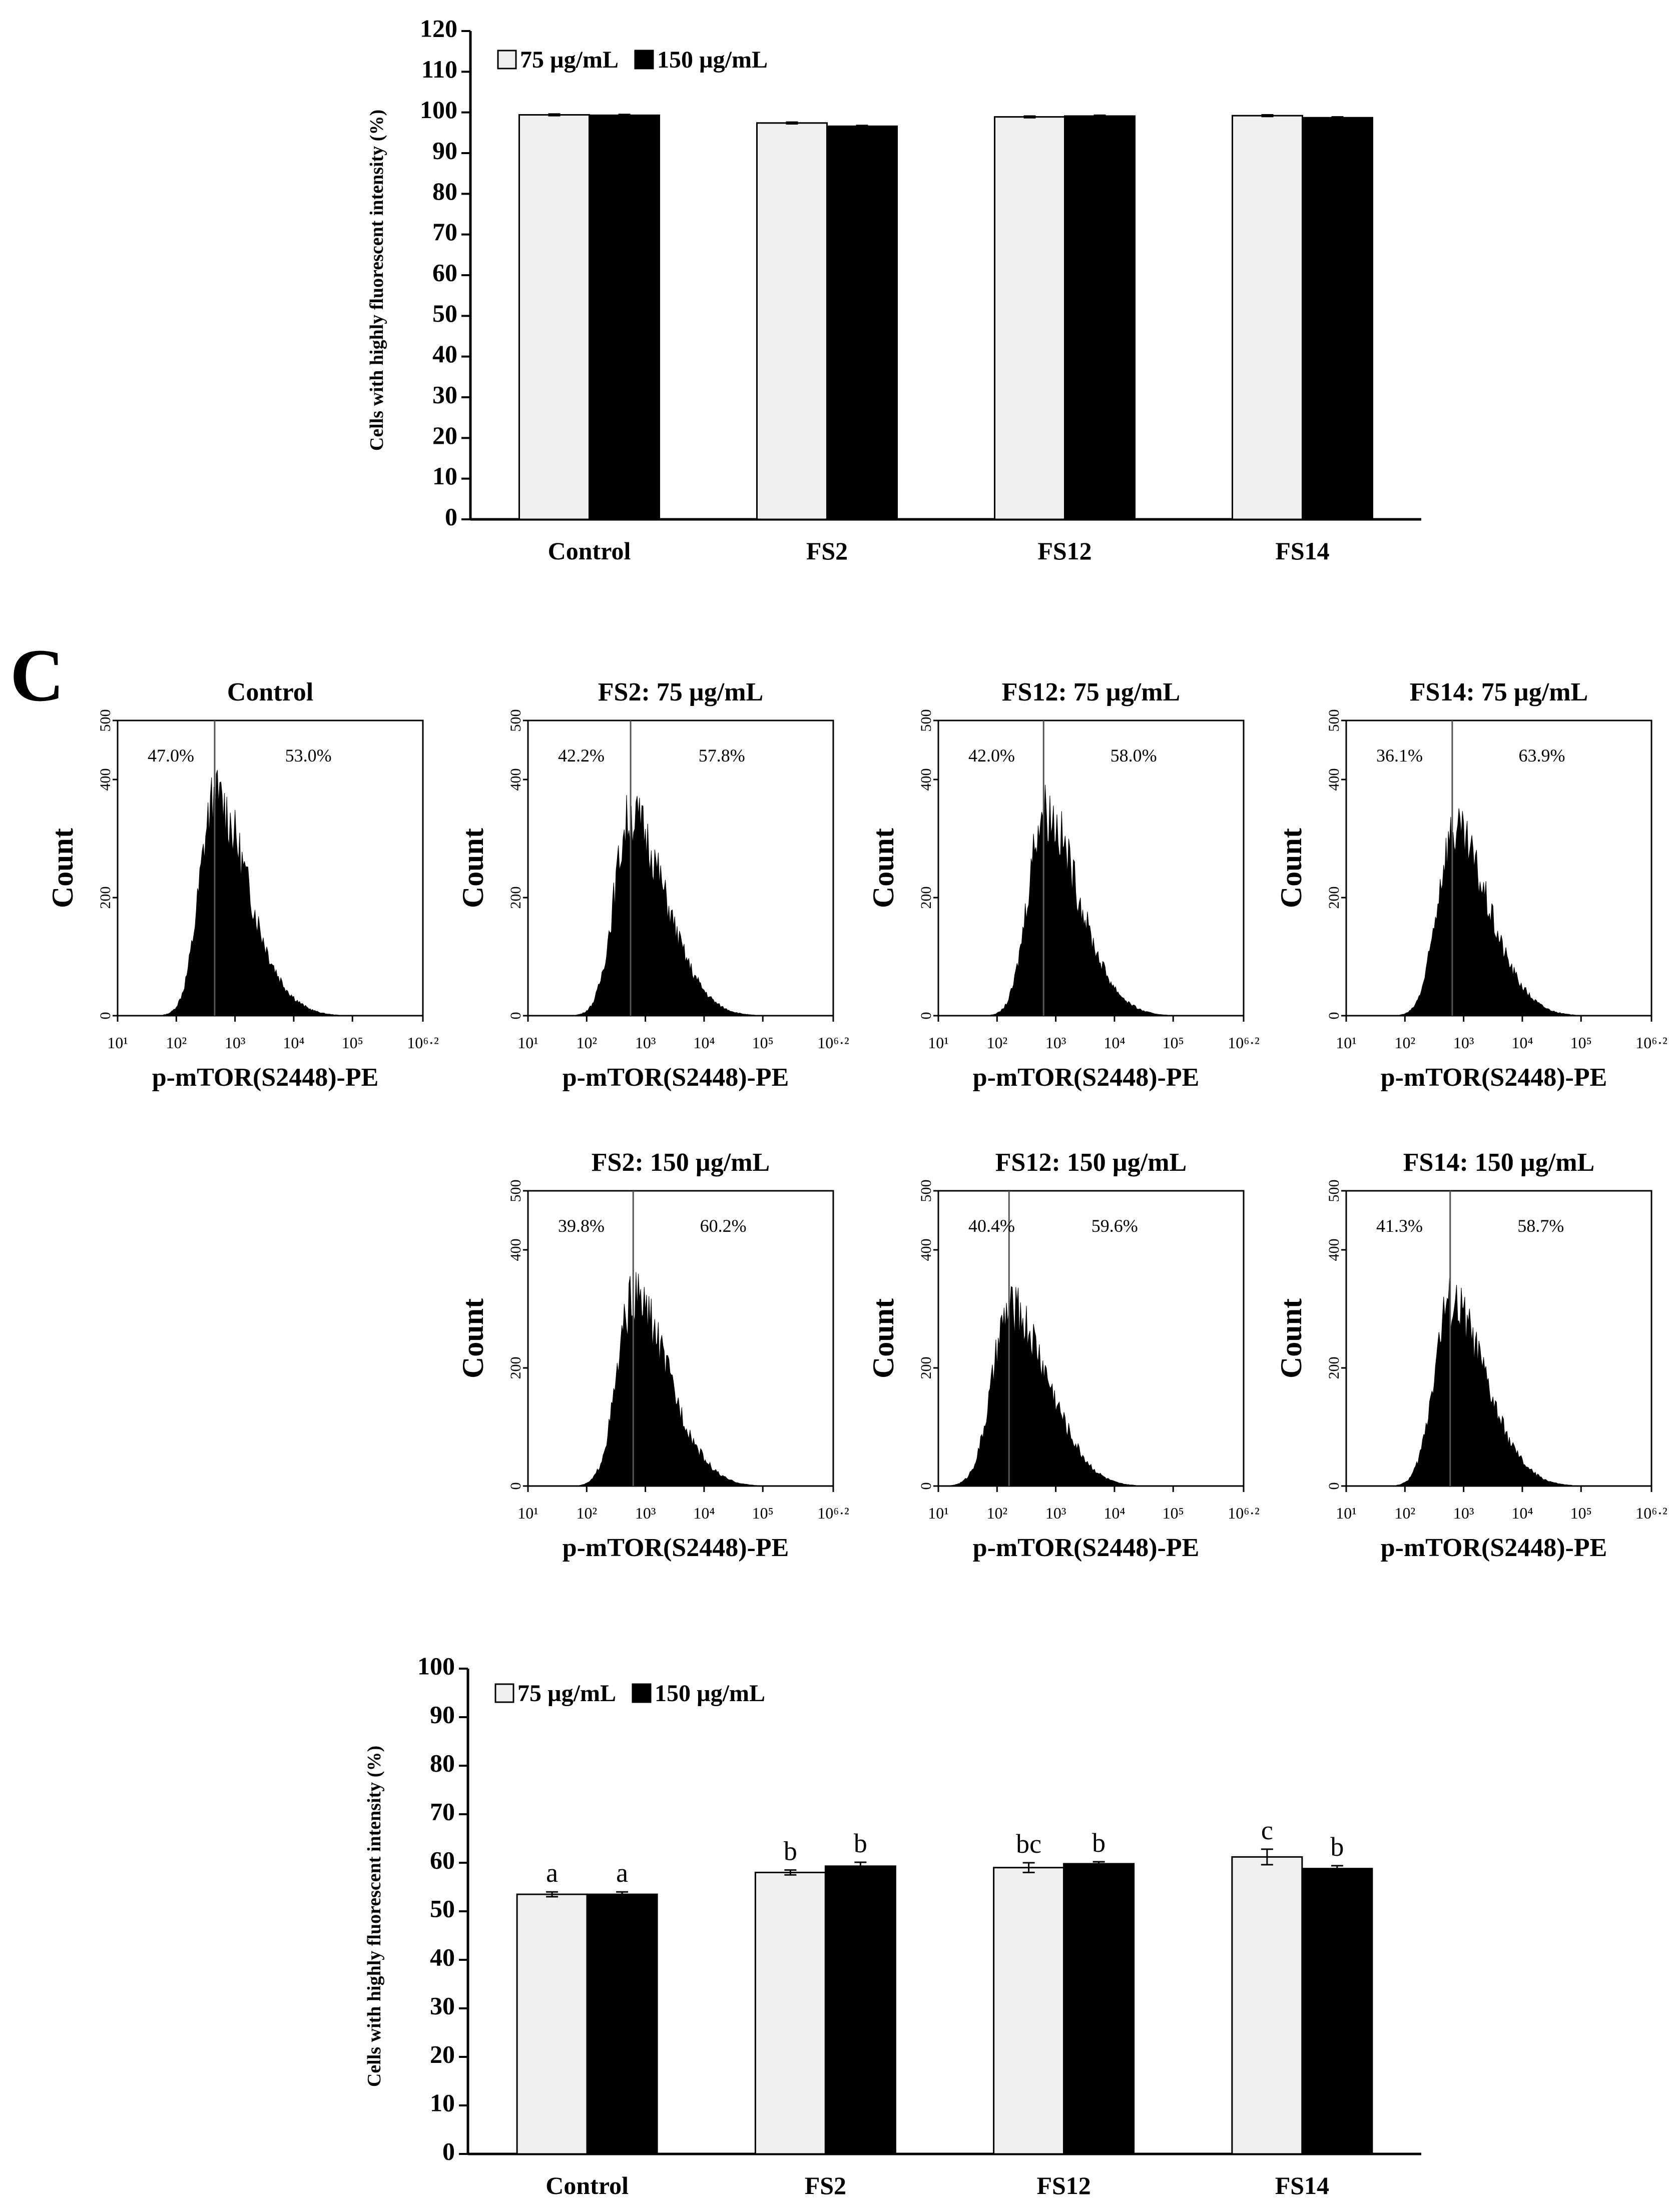 This screenshot has width=1669, height=2212. Describe the element at coordinates (582, 756) in the screenshot. I see `gate-left-percent: 42.2%` at that location.